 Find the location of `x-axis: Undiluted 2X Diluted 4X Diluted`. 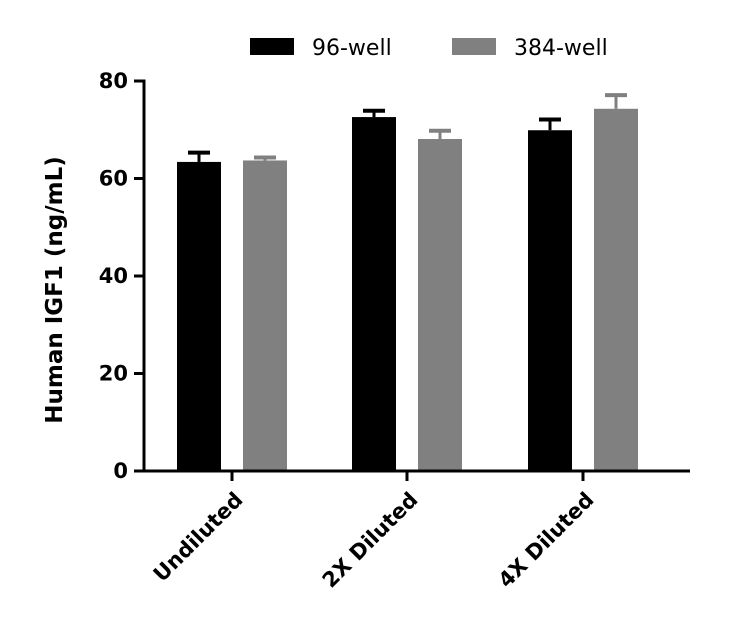

x-axis: Undiluted 2X Diluted 4X Diluted is located at coordinates (417, 531).